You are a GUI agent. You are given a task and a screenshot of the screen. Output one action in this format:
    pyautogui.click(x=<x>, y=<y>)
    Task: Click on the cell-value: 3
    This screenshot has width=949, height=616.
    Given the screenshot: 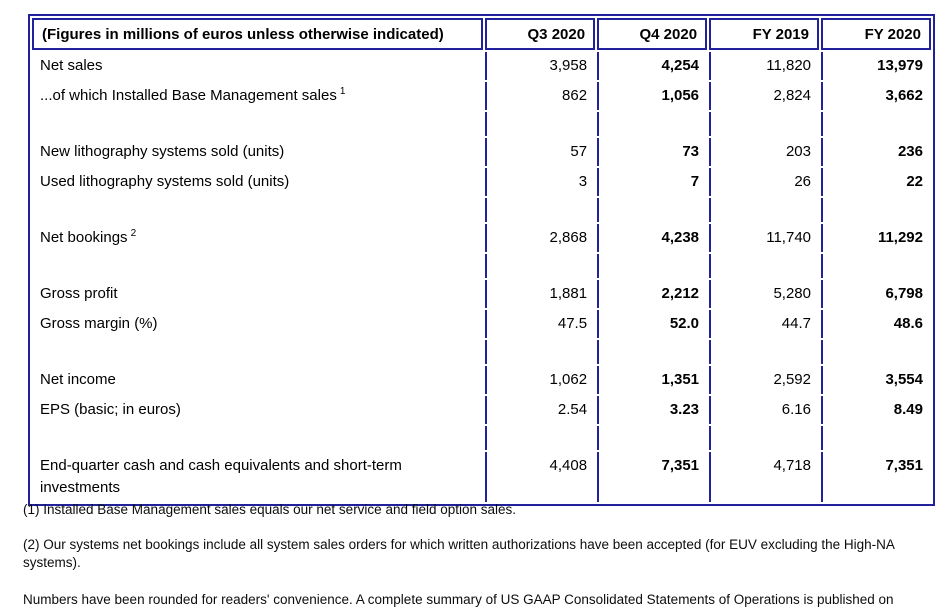 What is the action you would take?
    pyautogui.click(x=540, y=182)
    